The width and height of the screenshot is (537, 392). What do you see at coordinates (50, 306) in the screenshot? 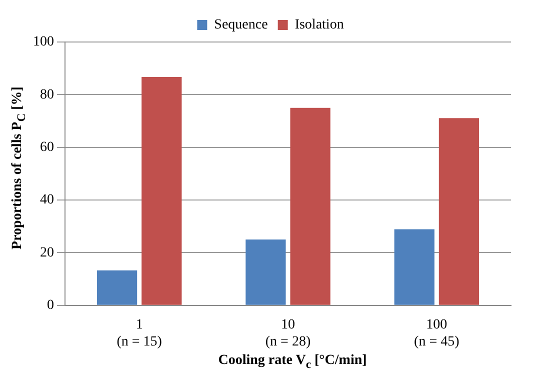
I see `y-tick-label: 0` at bounding box center [50, 306].